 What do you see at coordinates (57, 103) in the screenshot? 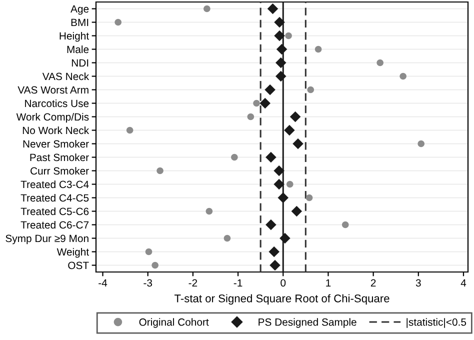
I see `y-tick-label: Narcotics Use` at bounding box center [57, 103].